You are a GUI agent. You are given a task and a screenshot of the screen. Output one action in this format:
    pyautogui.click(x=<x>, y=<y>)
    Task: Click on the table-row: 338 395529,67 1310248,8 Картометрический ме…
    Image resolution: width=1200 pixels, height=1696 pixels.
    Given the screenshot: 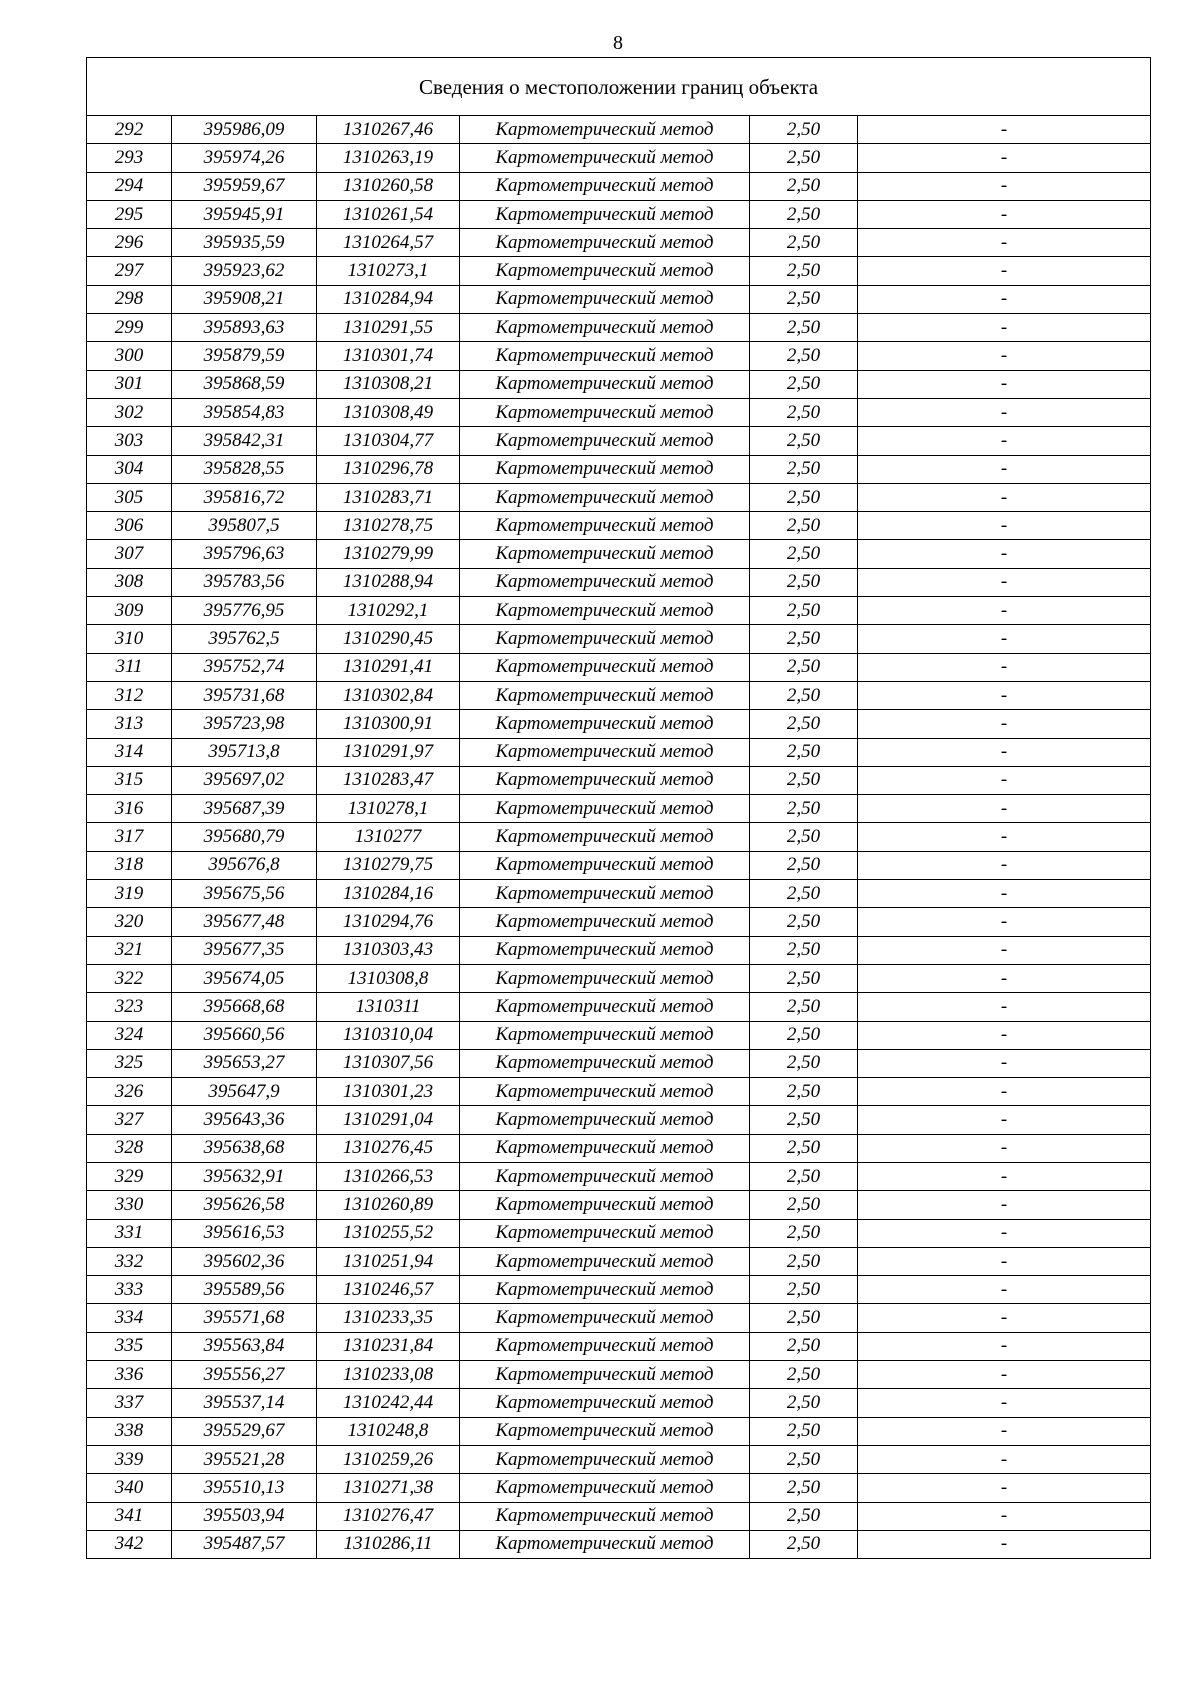 What is the action you would take?
    pyautogui.click(x=619, y=1431)
    